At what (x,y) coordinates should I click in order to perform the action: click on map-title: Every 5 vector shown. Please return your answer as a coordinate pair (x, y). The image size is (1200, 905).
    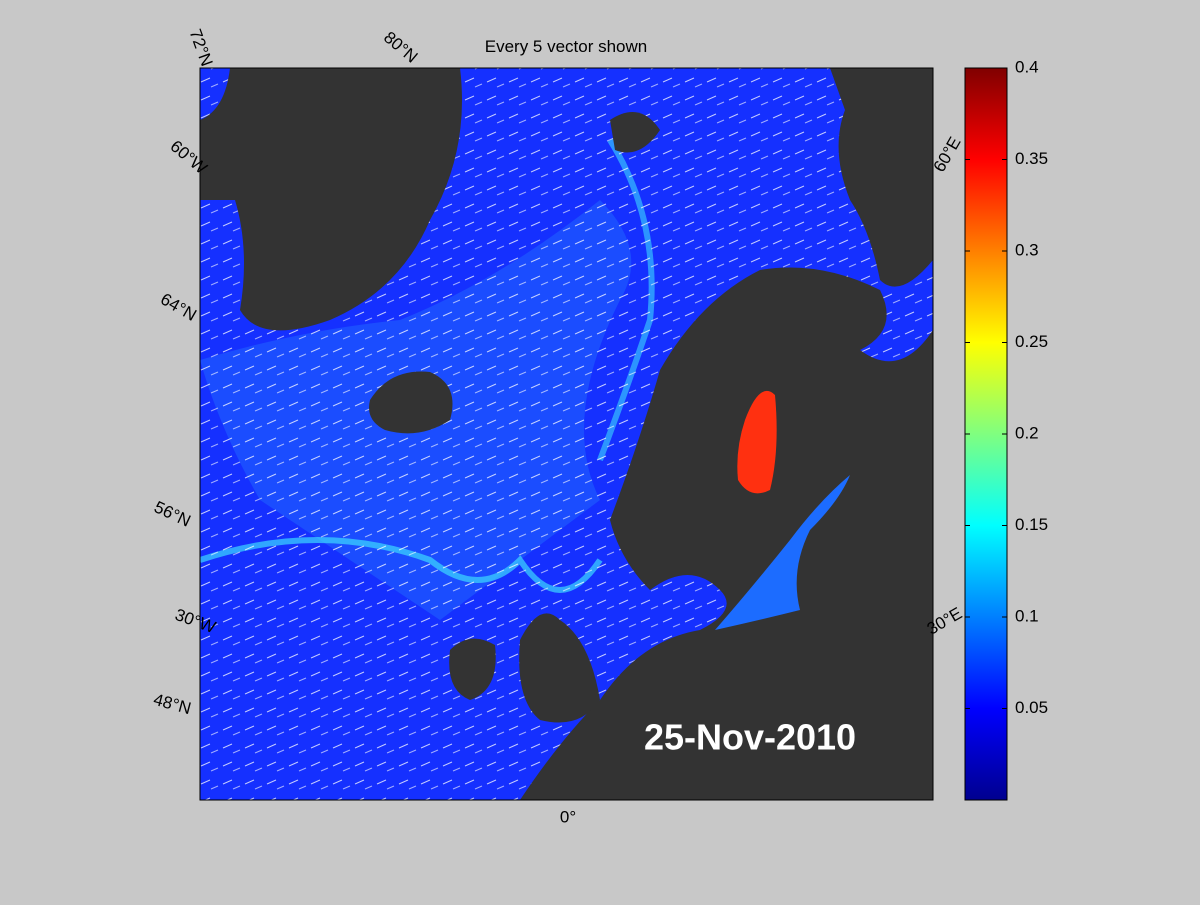
    Looking at the image, I should click on (566, 46).